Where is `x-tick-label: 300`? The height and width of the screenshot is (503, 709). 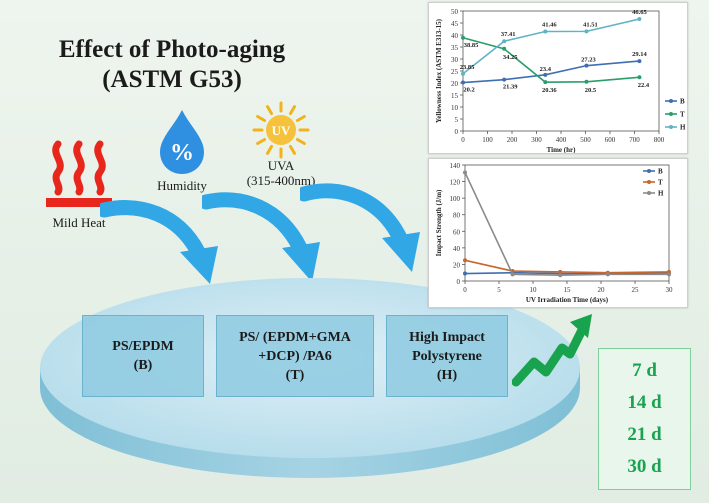
x-tick-label: 300 is located at coordinates (536, 140).